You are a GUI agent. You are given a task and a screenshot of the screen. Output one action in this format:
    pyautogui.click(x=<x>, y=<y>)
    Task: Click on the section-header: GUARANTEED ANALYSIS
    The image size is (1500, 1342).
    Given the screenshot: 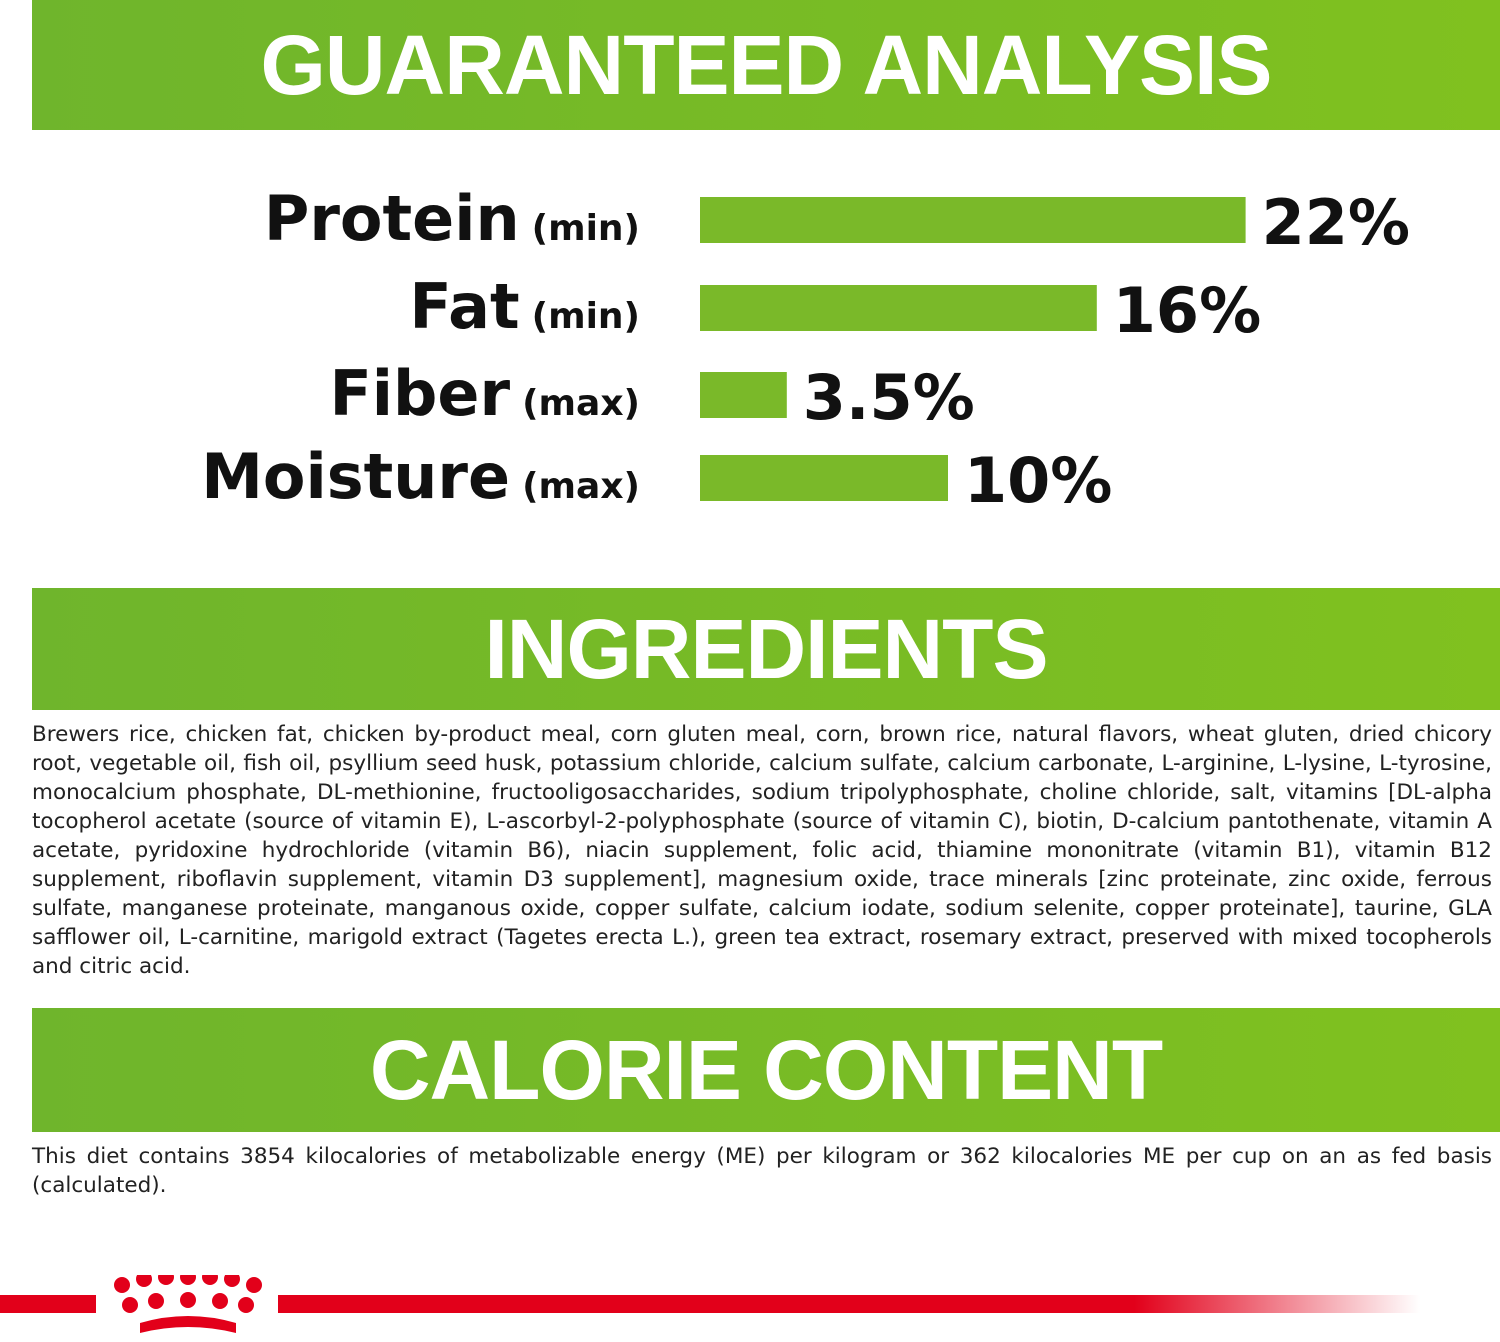 What is the action you would take?
    pyautogui.click(x=766, y=65)
    